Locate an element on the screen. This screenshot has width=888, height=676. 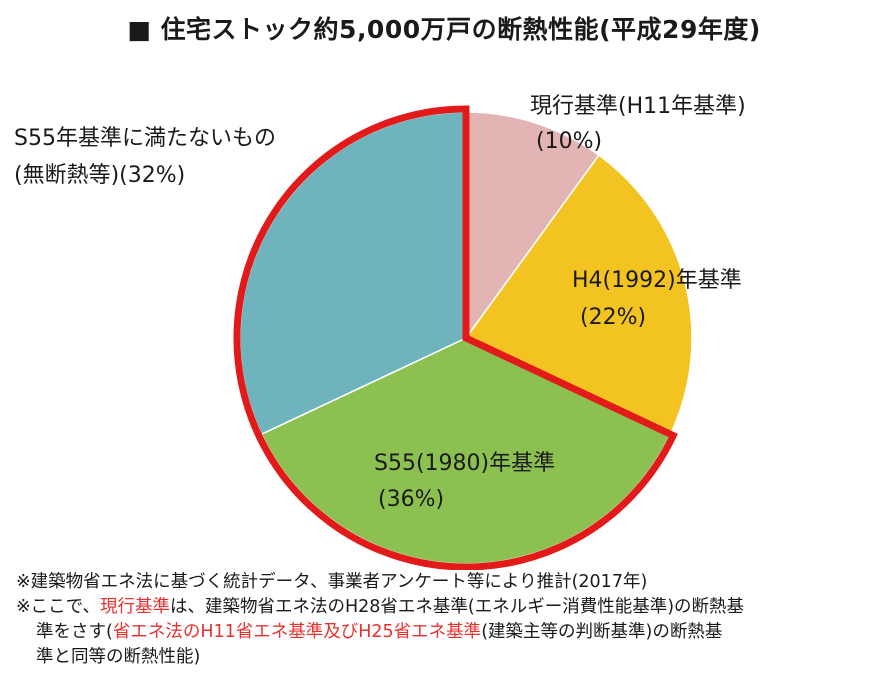
footnote-2-end: 準と同等の断熱性能) is located at coordinates (118, 657).